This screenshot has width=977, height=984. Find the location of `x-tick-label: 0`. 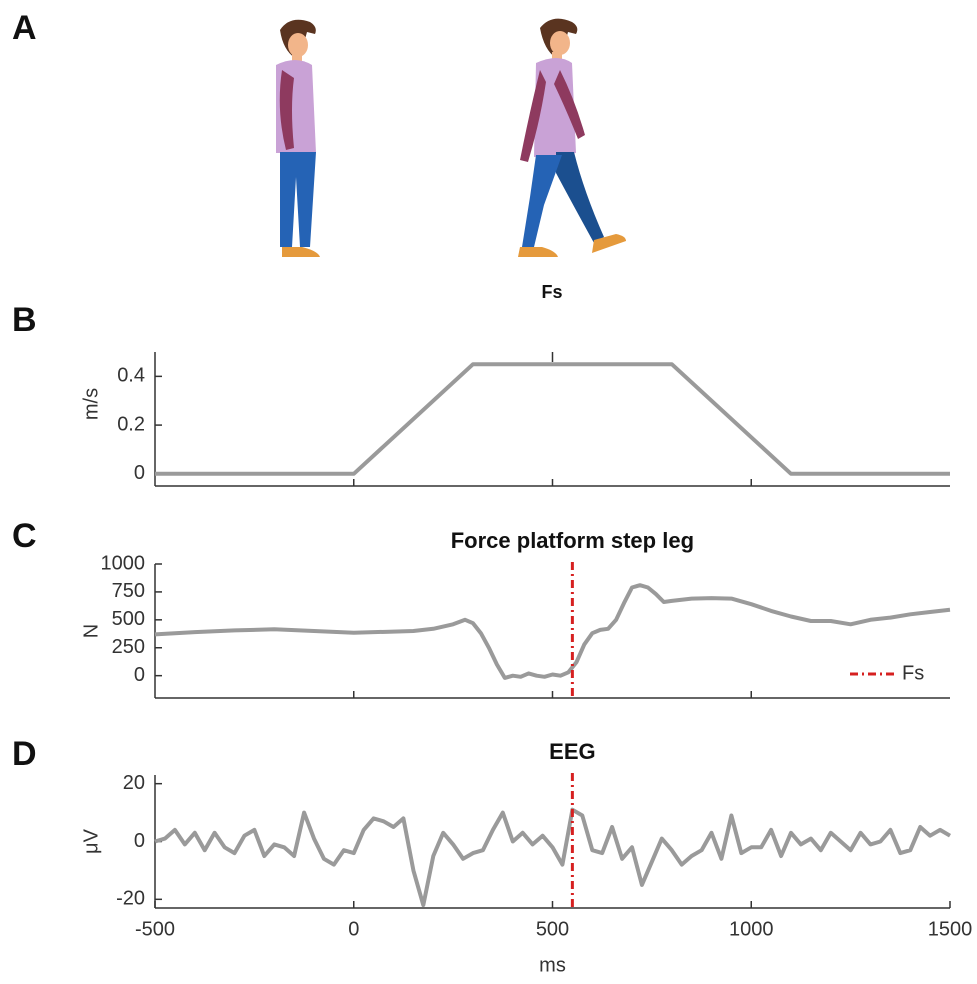

x-tick-label: 0 is located at coordinates (353, 929).